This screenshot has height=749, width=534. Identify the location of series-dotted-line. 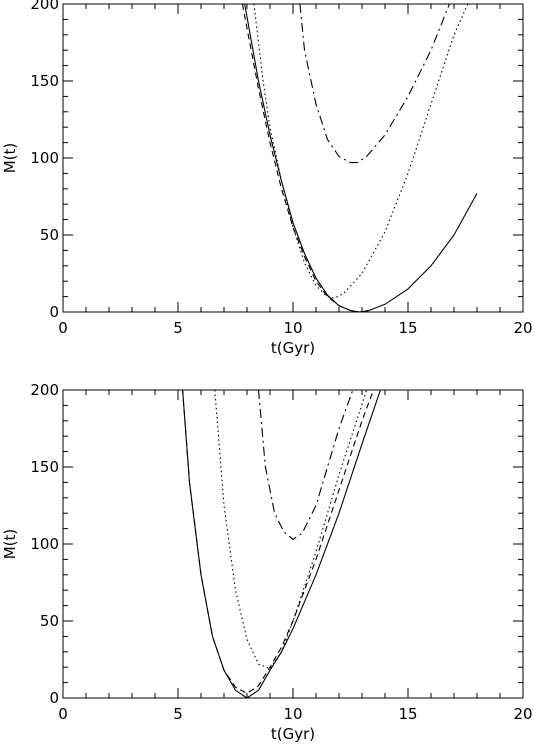
(291, 530).